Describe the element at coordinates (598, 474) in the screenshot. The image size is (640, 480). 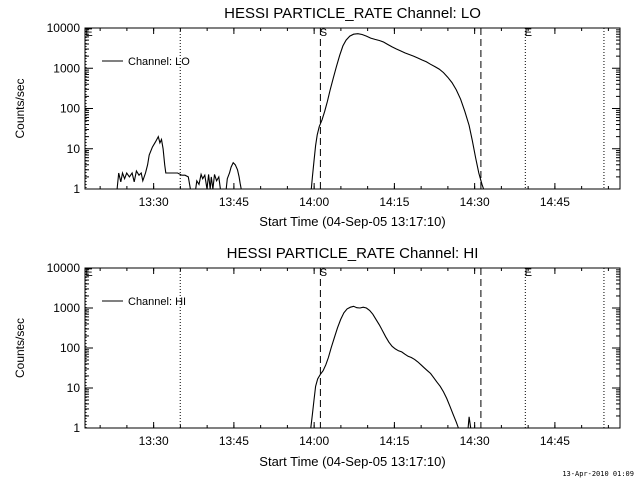
I see `timestamp-footer: 13-Apr-2010 01:09` at that location.